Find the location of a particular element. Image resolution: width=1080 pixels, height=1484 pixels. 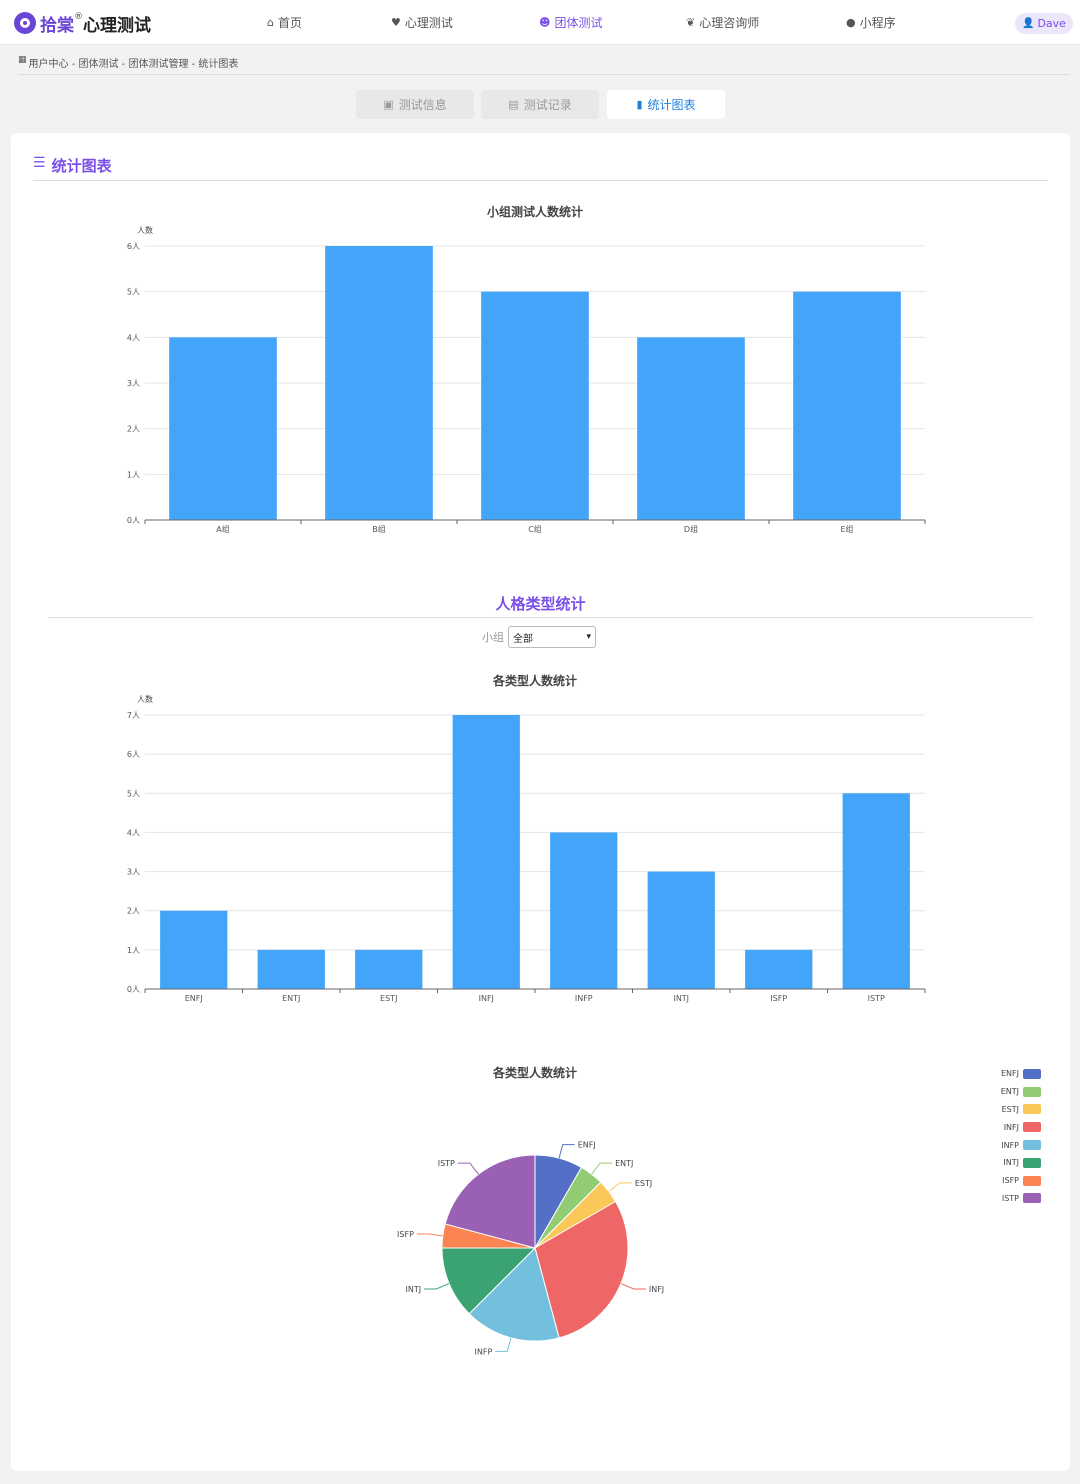

breadcrumb-text: 用户中心 - 团体测试 - 团体测试管理 - 统计图表 is located at coordinates (133, 64).